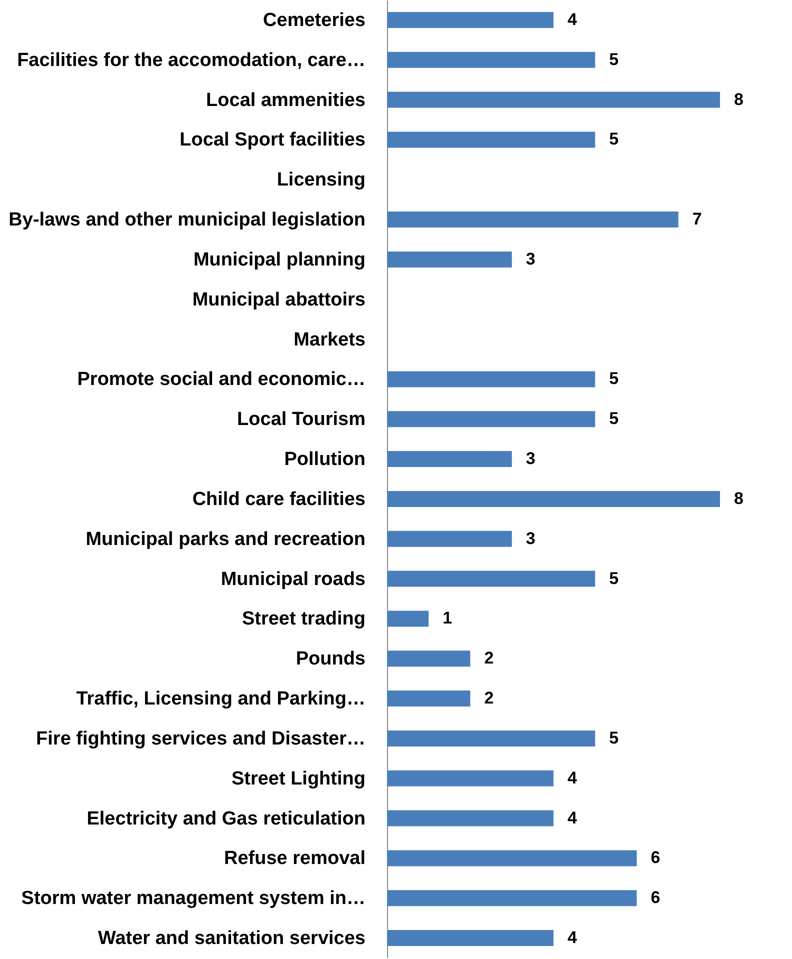 Image resolution: width=792 pixels, height=959 pixels. Describe the element at coordinates (232, 939) in the screenshot. I see `y-tick-label: Water and sanitation services` at that location.